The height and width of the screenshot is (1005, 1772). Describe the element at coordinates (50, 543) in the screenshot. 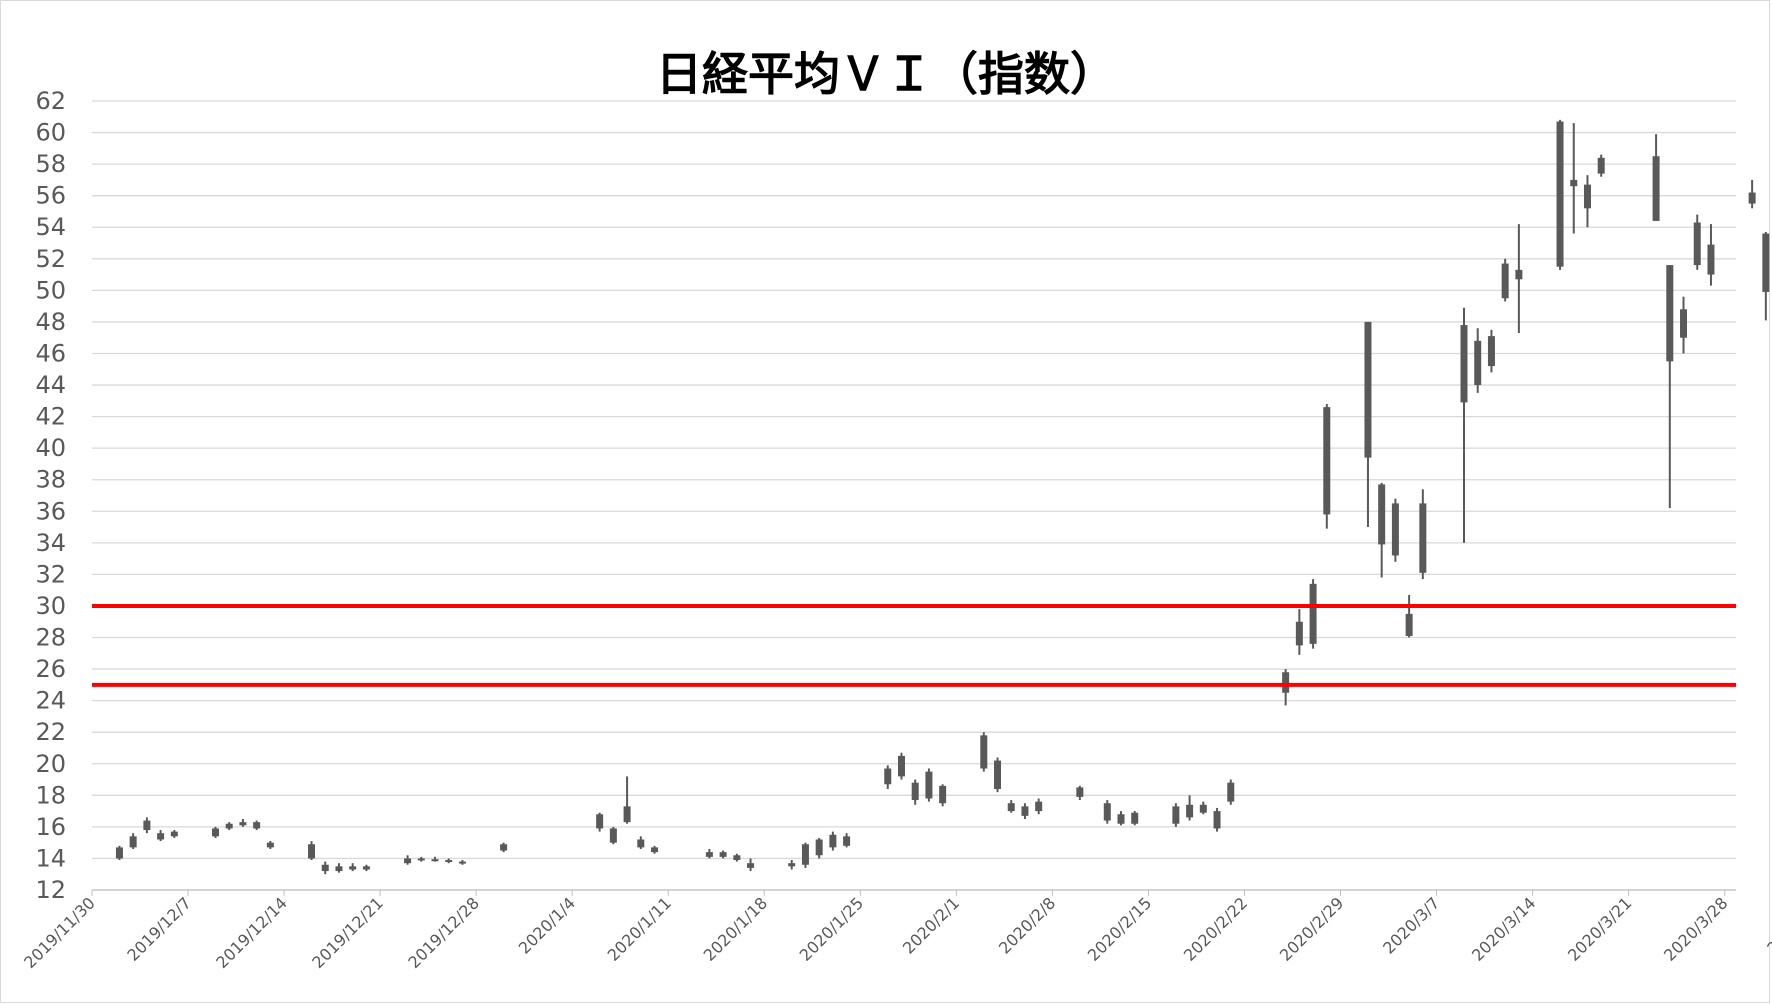

I see `y-tick-label: 34` at that location.